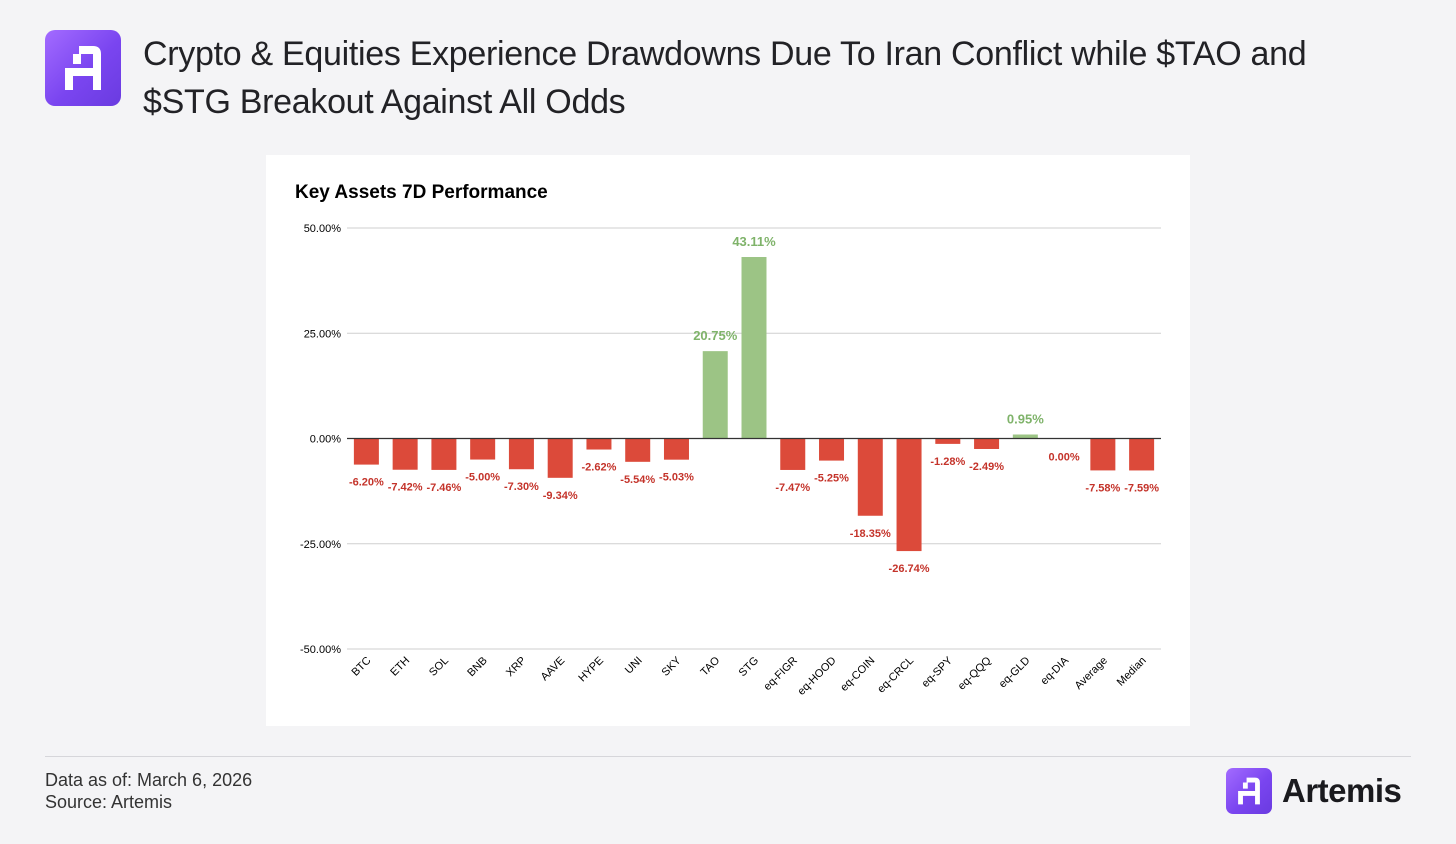  I want to click on x-tick-label: STG, so click(749, 667).